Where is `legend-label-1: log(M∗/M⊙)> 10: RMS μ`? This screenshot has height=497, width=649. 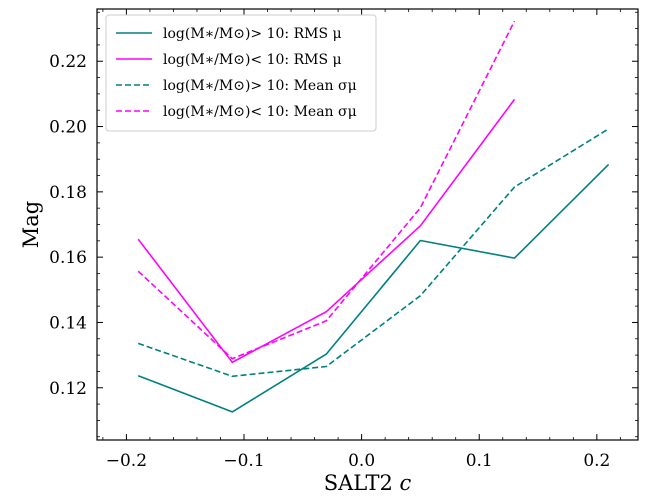 legend-label-1: log(M∗/M⊙)> 10: RMS μ is located at coordinates (252, 34).